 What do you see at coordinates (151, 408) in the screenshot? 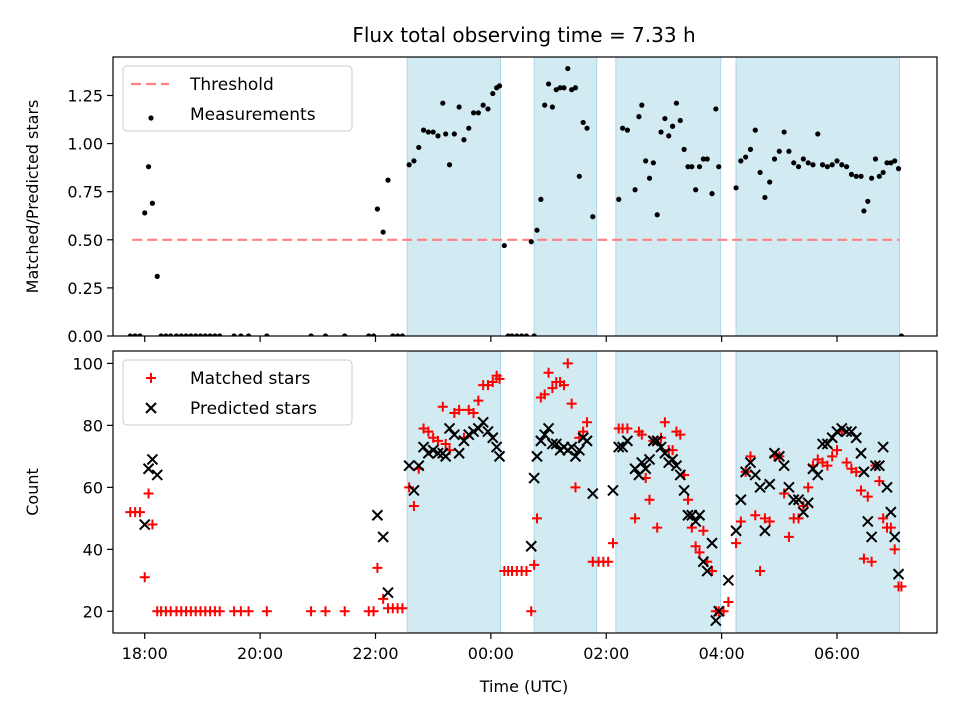
I see `legend-predicted-swatch` at bounding box center [151, 408].